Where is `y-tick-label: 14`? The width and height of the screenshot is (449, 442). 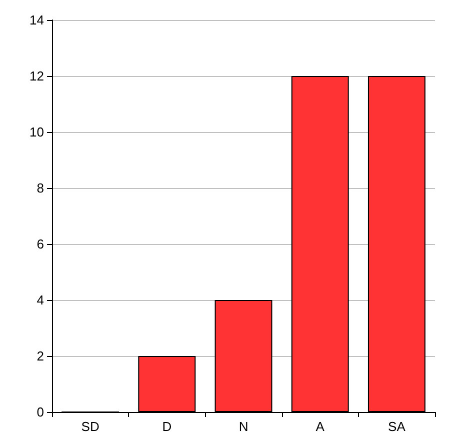
y-tick-label: 14 is located at coordinates (37, 20).